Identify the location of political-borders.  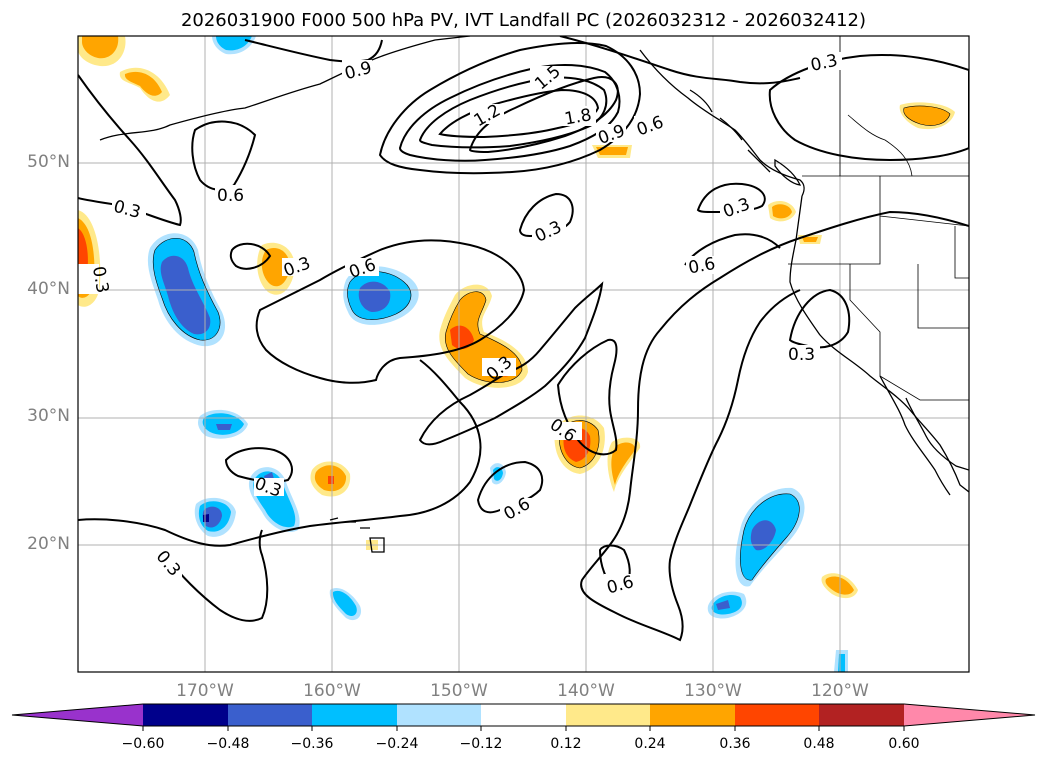
(878, 218).